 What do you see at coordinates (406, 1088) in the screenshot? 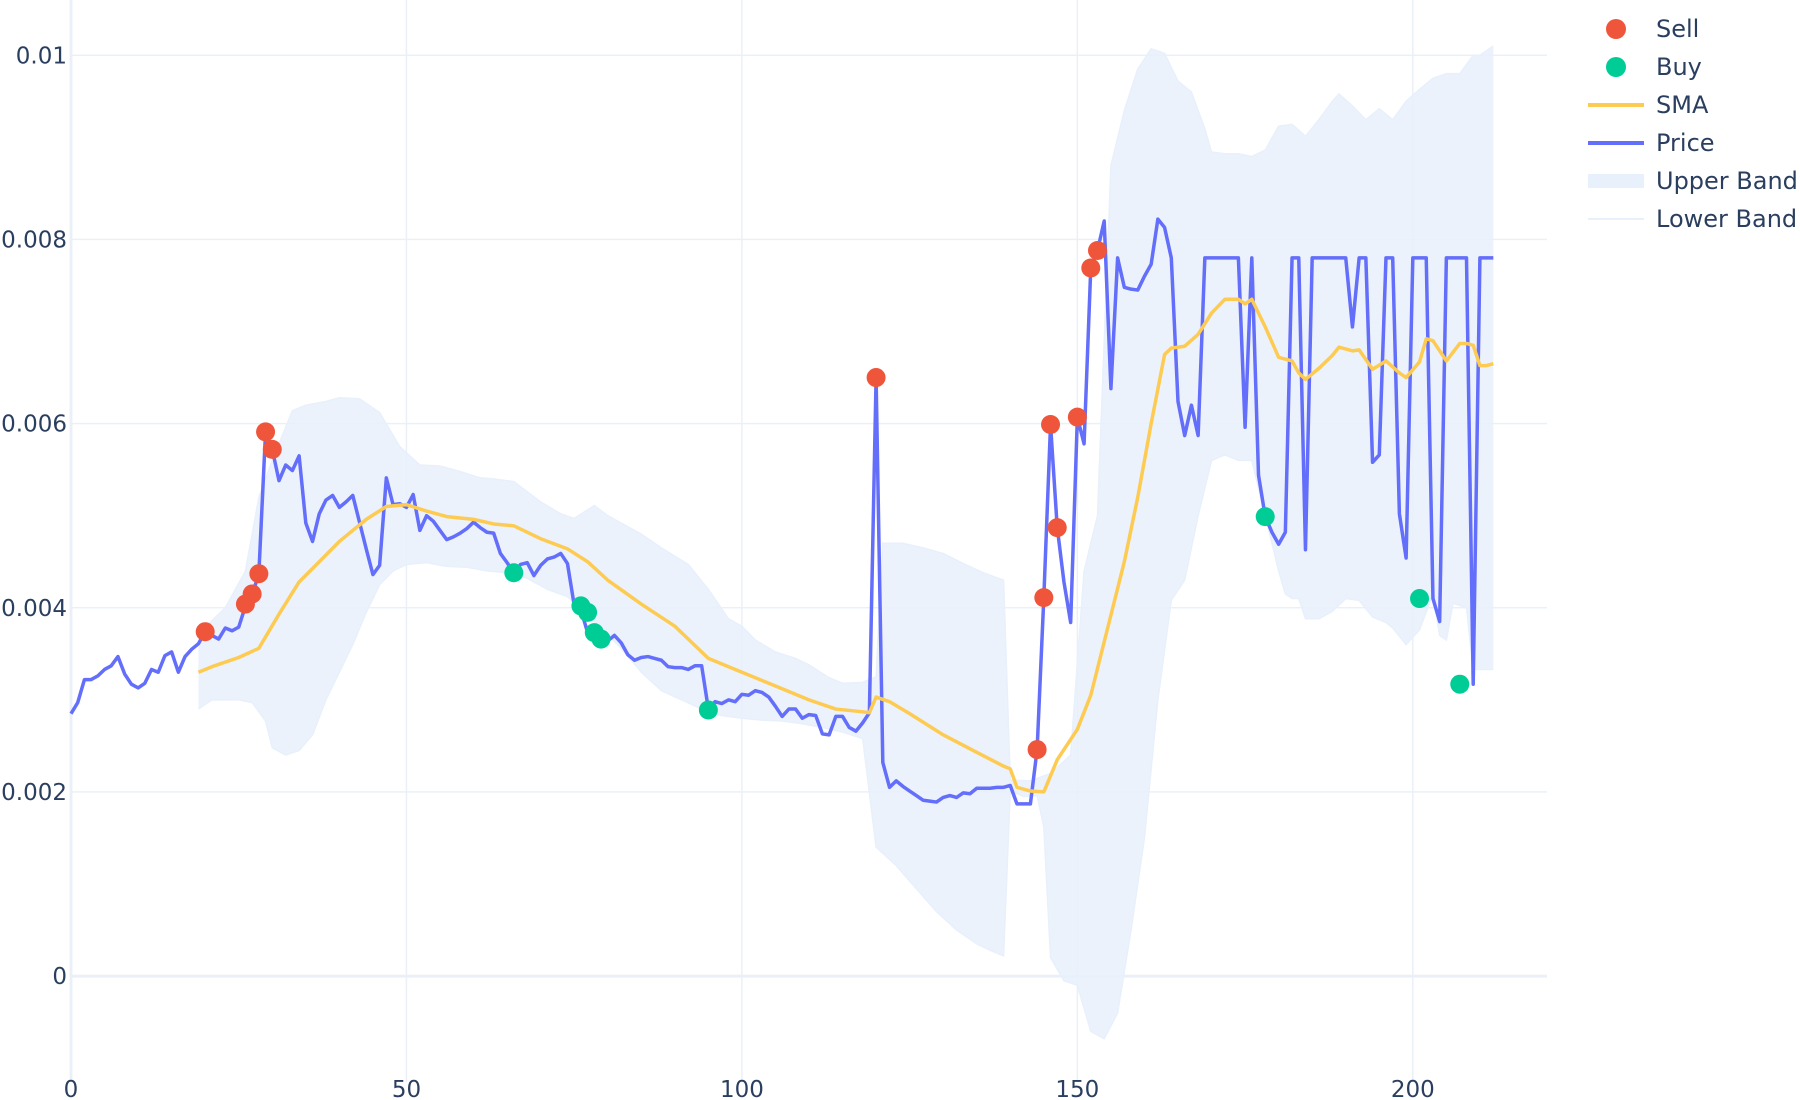
I see `x-tick-label: 50` at bounding box center [406, 1088].